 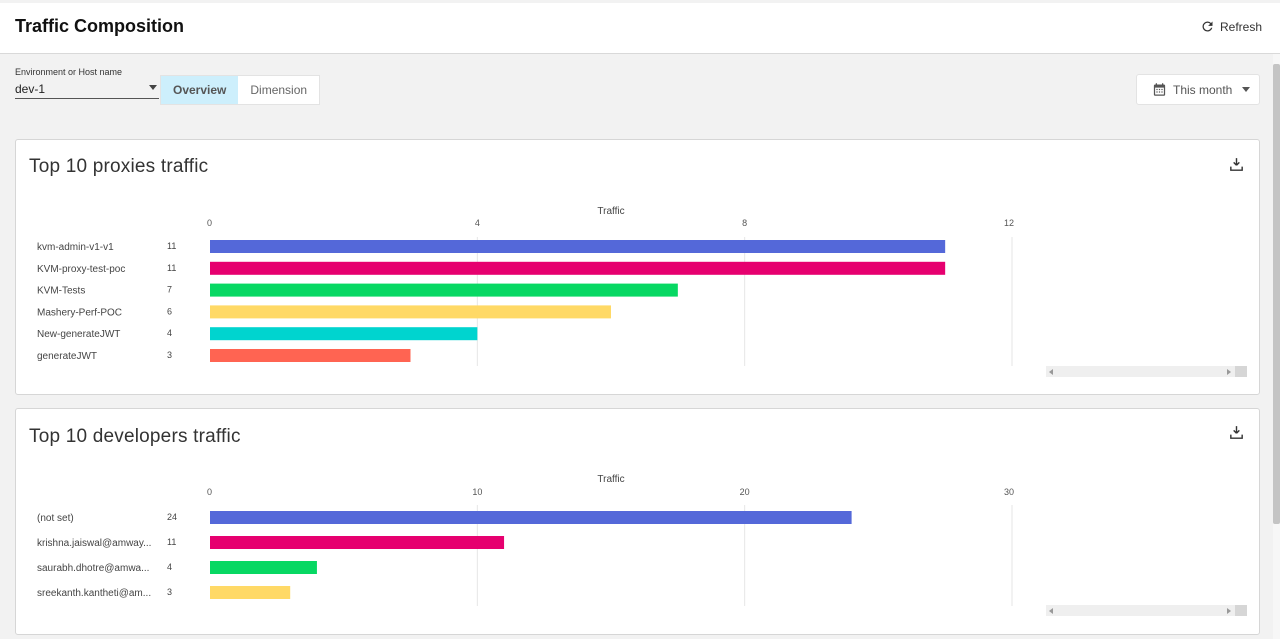 I want to click on value-label: 6, so click(x=169, y=311).